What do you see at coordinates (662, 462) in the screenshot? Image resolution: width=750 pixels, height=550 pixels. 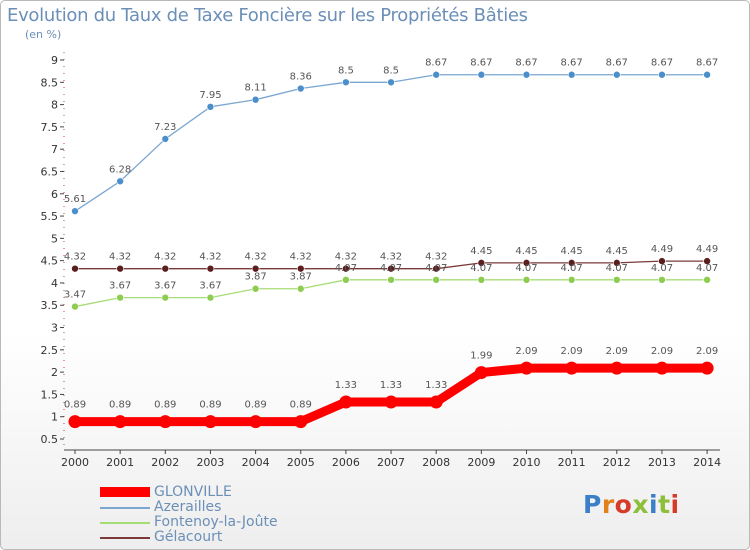 I see `x-tick-label: 2013` at bounding box center [662, 462].